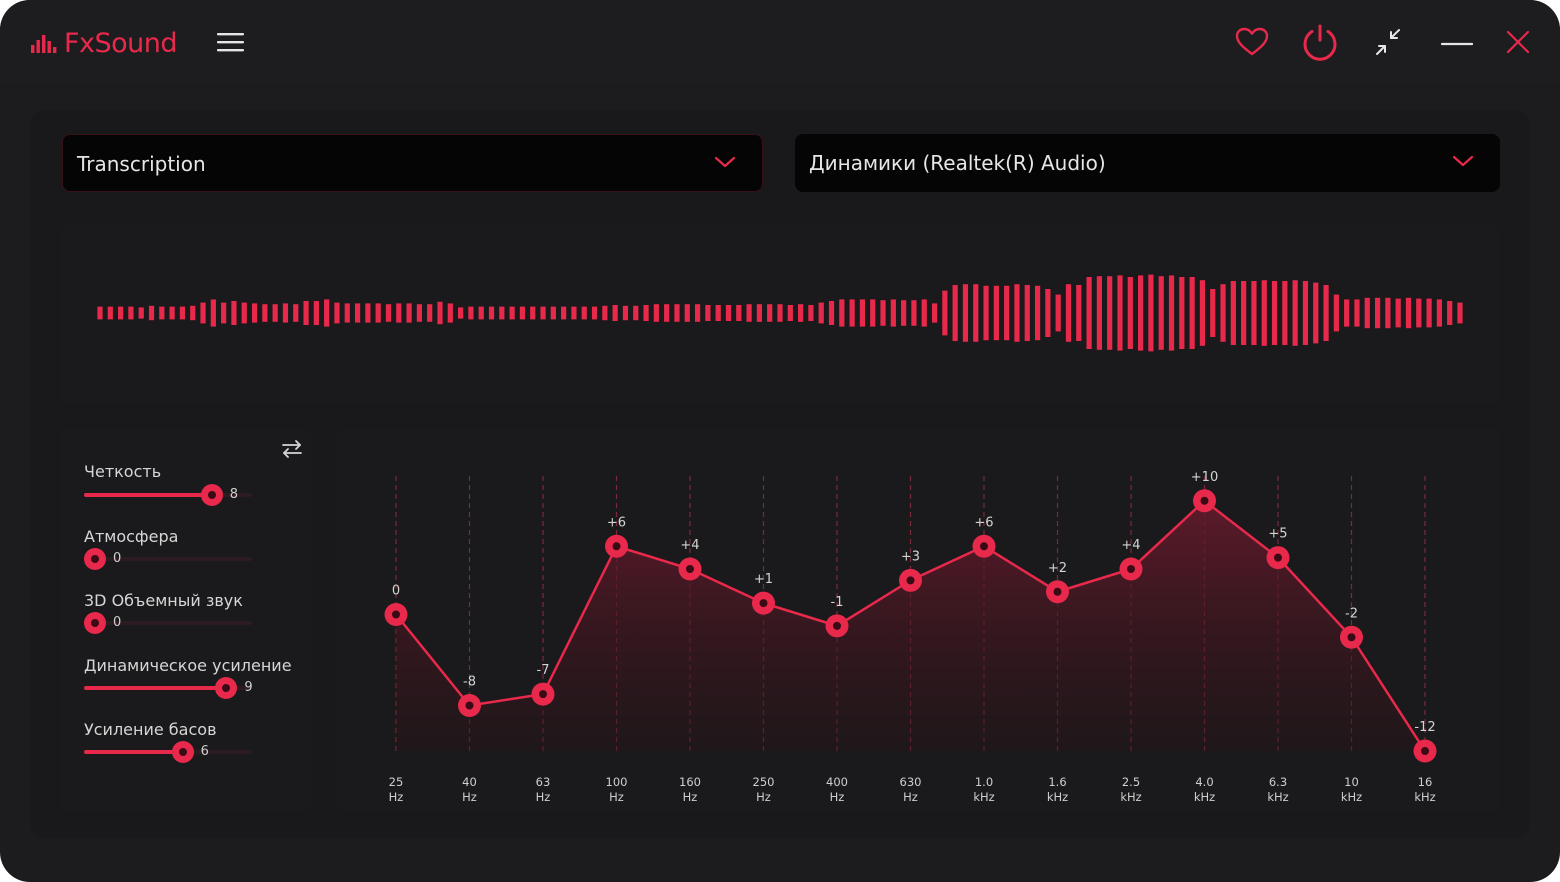 This screenshot has height=882, width=1560. What do you see at coordinates (763, 579) in the screenshot?
I see `eq-band-gain-label: +1` at bounding box center [763, 579].